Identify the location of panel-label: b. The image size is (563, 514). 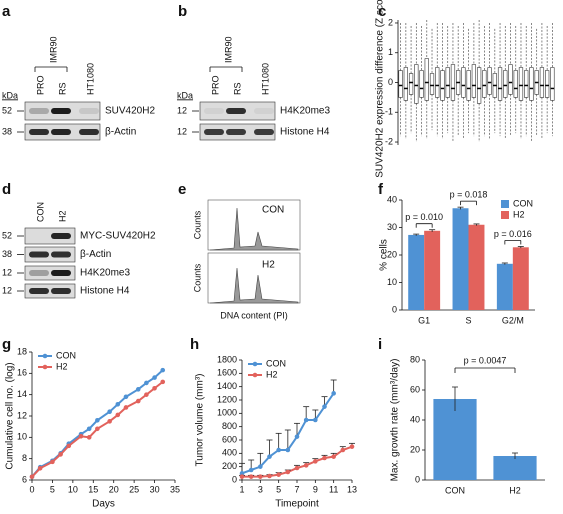
(182, 11).